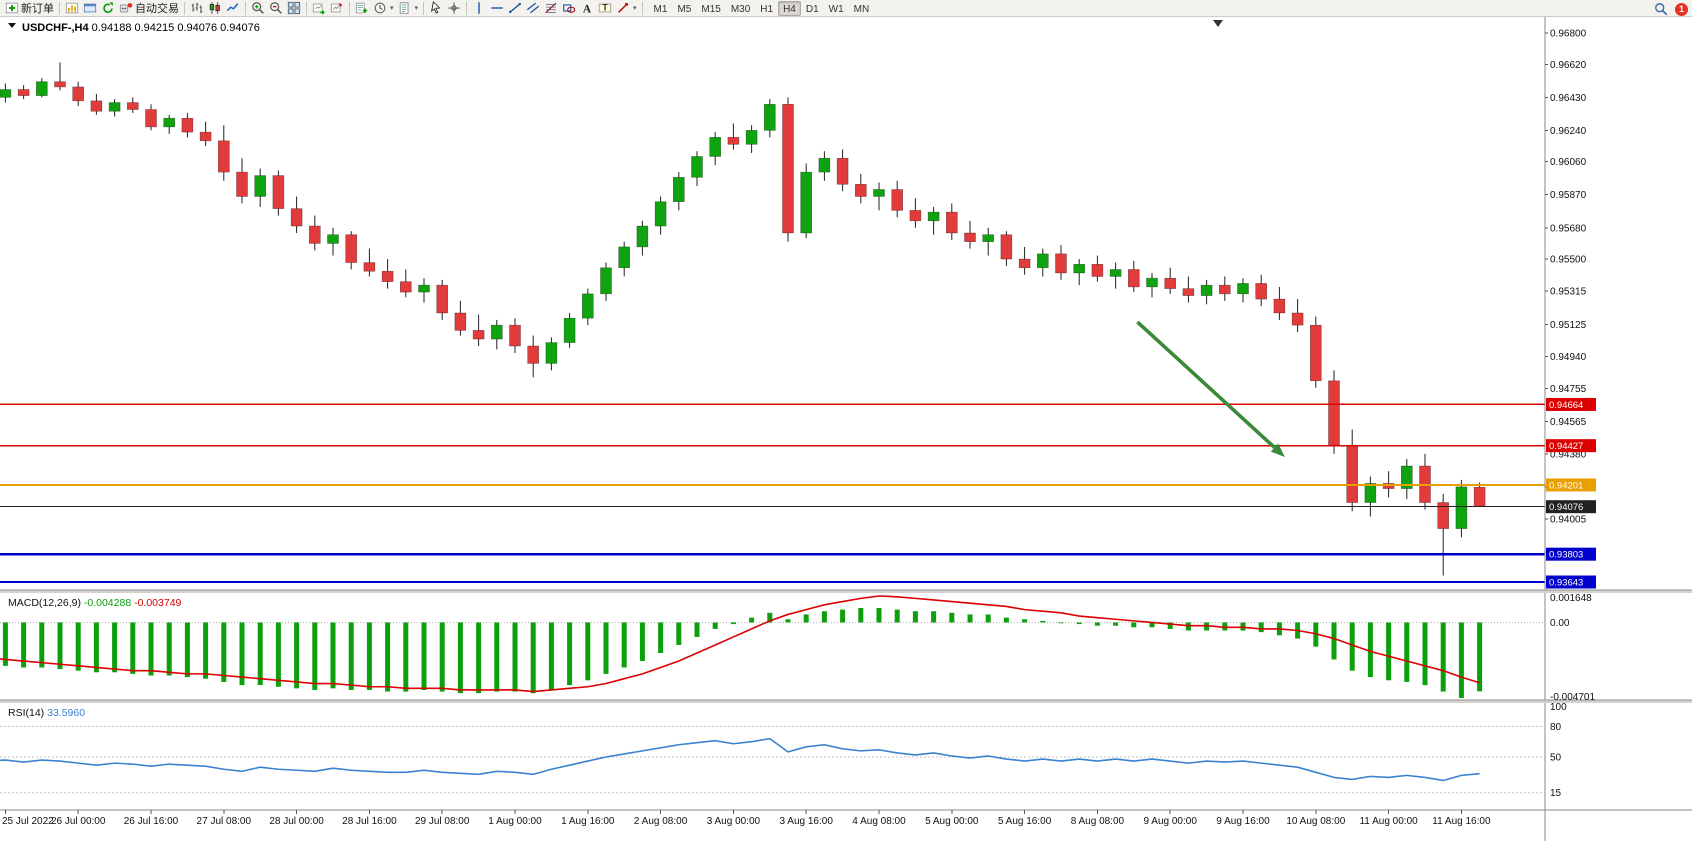 This screenshot has width=1692, height=841. What do you see at coordinates (812, 9) in the screenshot?
I see `timeframe-d1: D1` at bounding box center [812, 9].